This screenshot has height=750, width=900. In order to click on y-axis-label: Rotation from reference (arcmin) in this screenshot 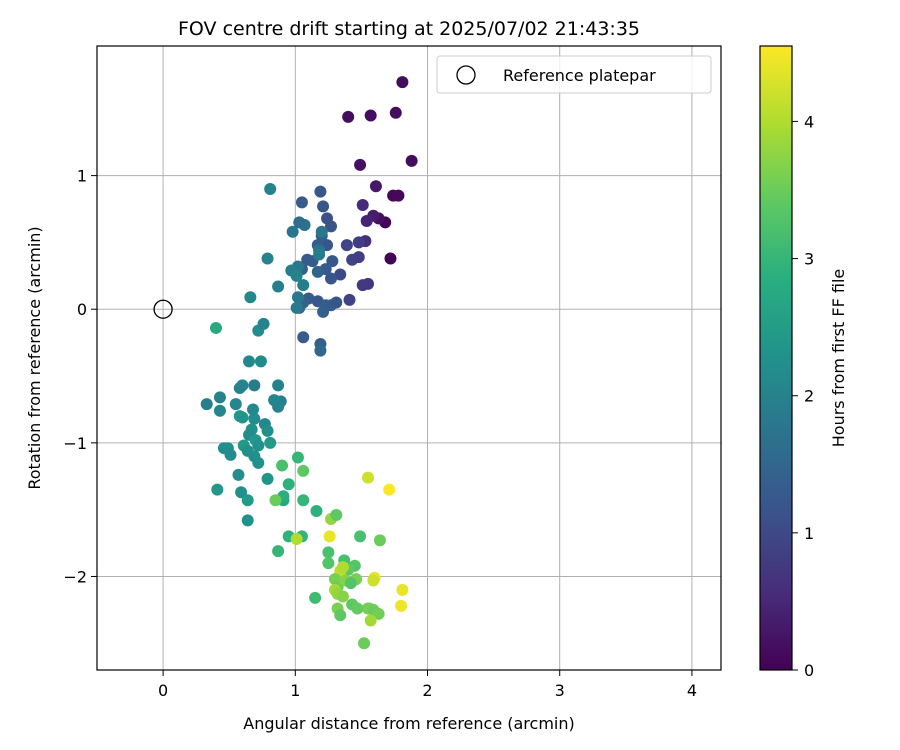, I will do `click(34, 357)`.